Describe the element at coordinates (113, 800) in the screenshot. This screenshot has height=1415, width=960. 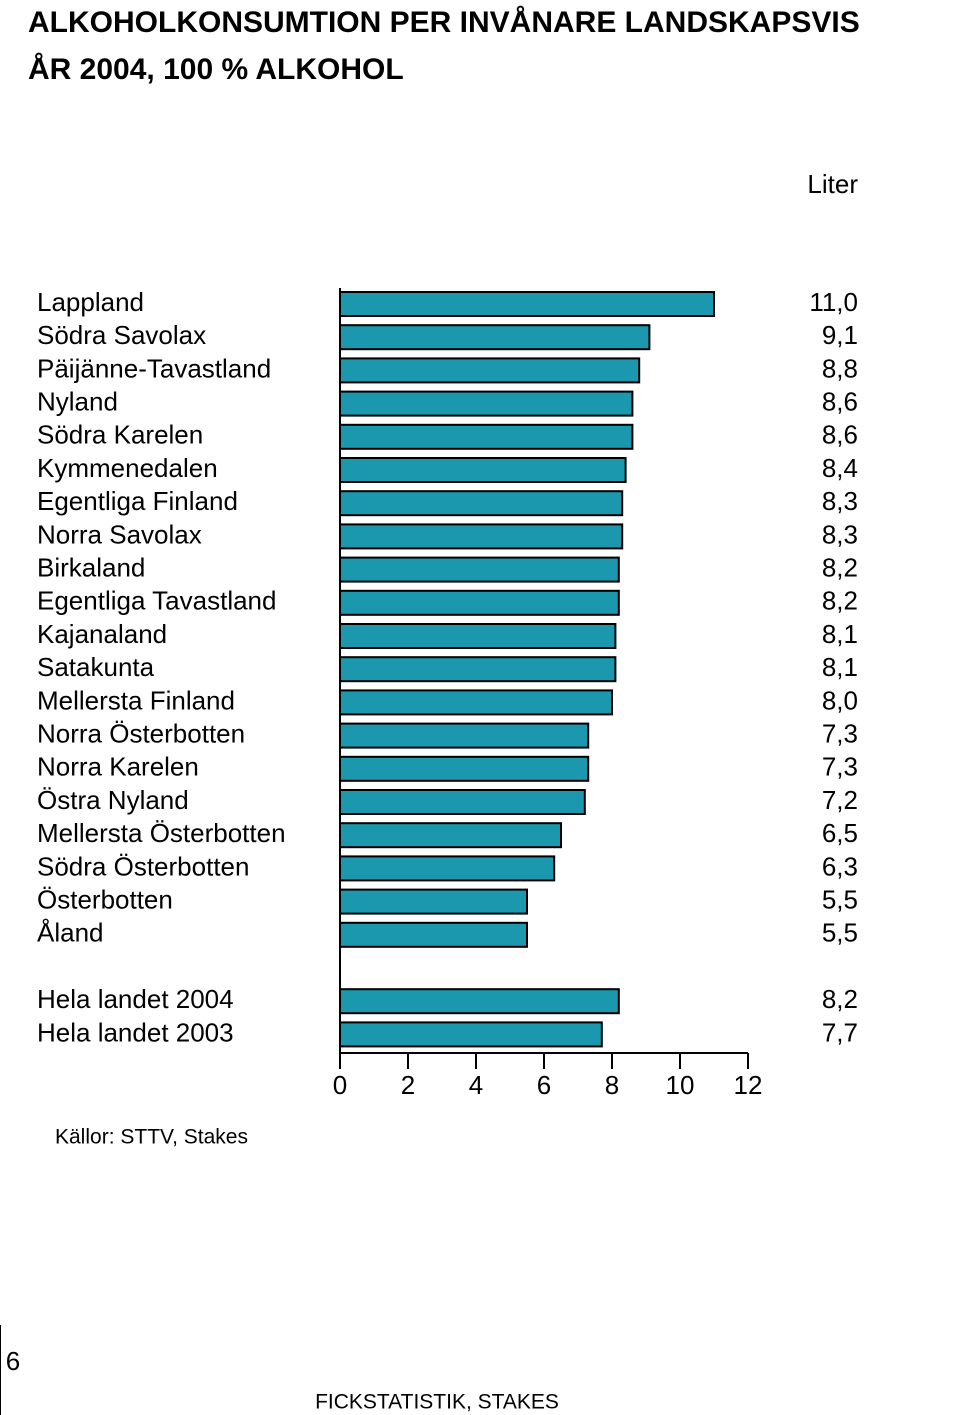
I see `y-tick-label: Östra Nyland` at that location.